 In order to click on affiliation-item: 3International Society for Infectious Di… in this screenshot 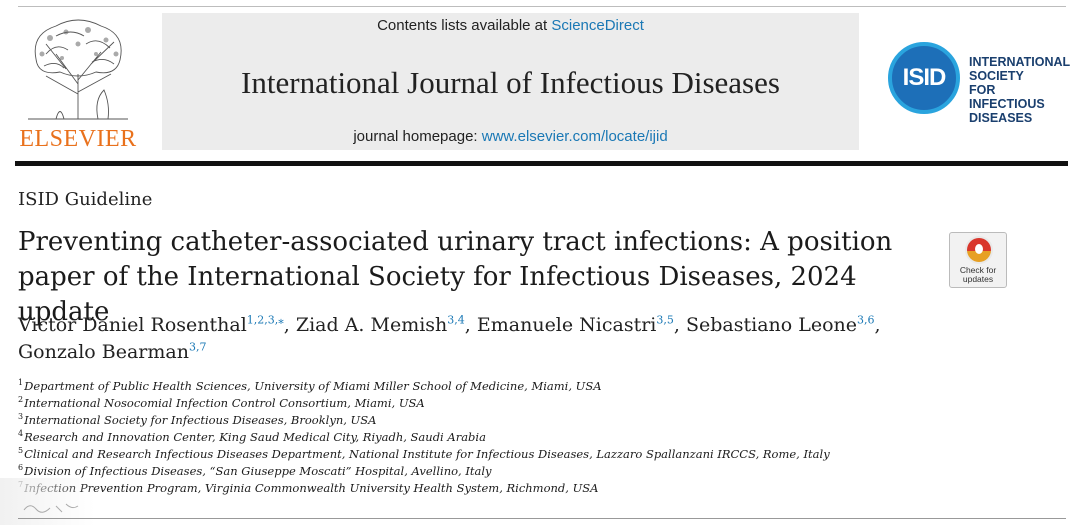, I will do `click(197, 419)`.